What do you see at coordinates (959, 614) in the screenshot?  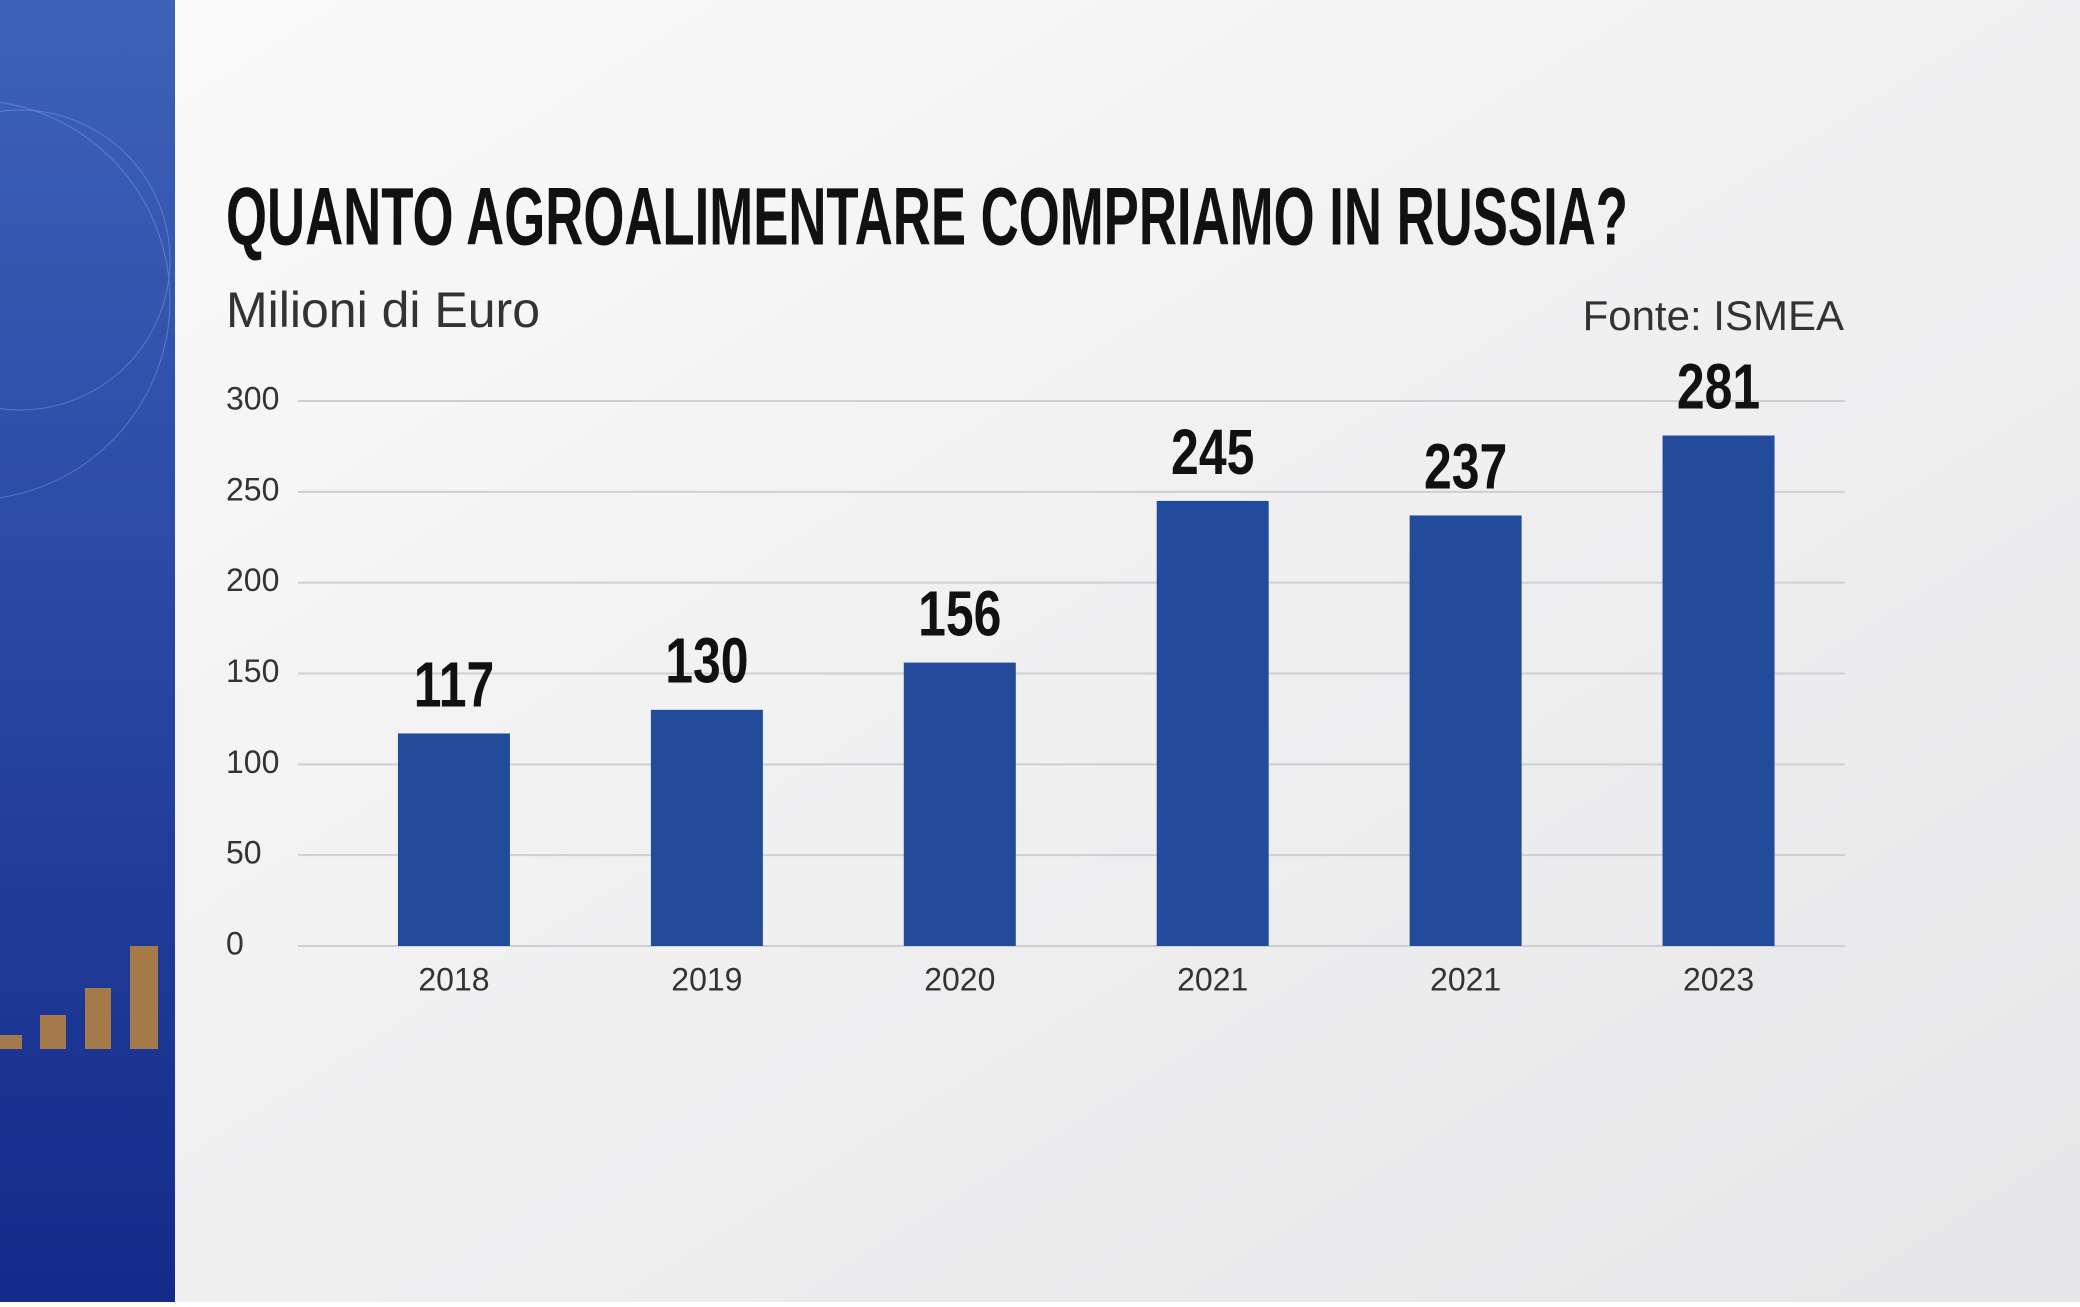 I see `value-label: 156` at bounding box center [959, 614].